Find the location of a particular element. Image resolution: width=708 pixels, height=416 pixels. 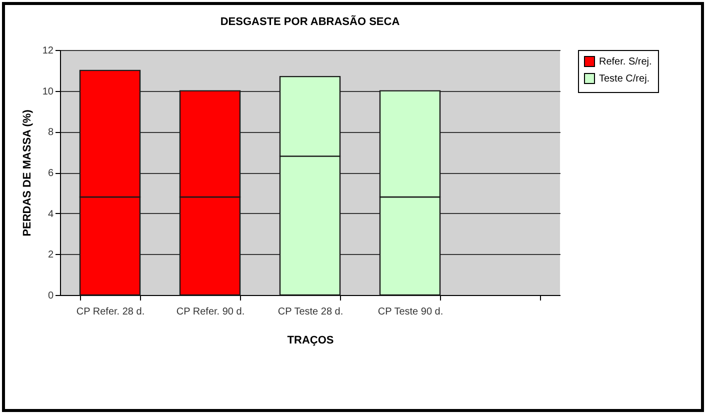

x-tick-label: CP Teste 90 d. is located at coordinates (411, 312).